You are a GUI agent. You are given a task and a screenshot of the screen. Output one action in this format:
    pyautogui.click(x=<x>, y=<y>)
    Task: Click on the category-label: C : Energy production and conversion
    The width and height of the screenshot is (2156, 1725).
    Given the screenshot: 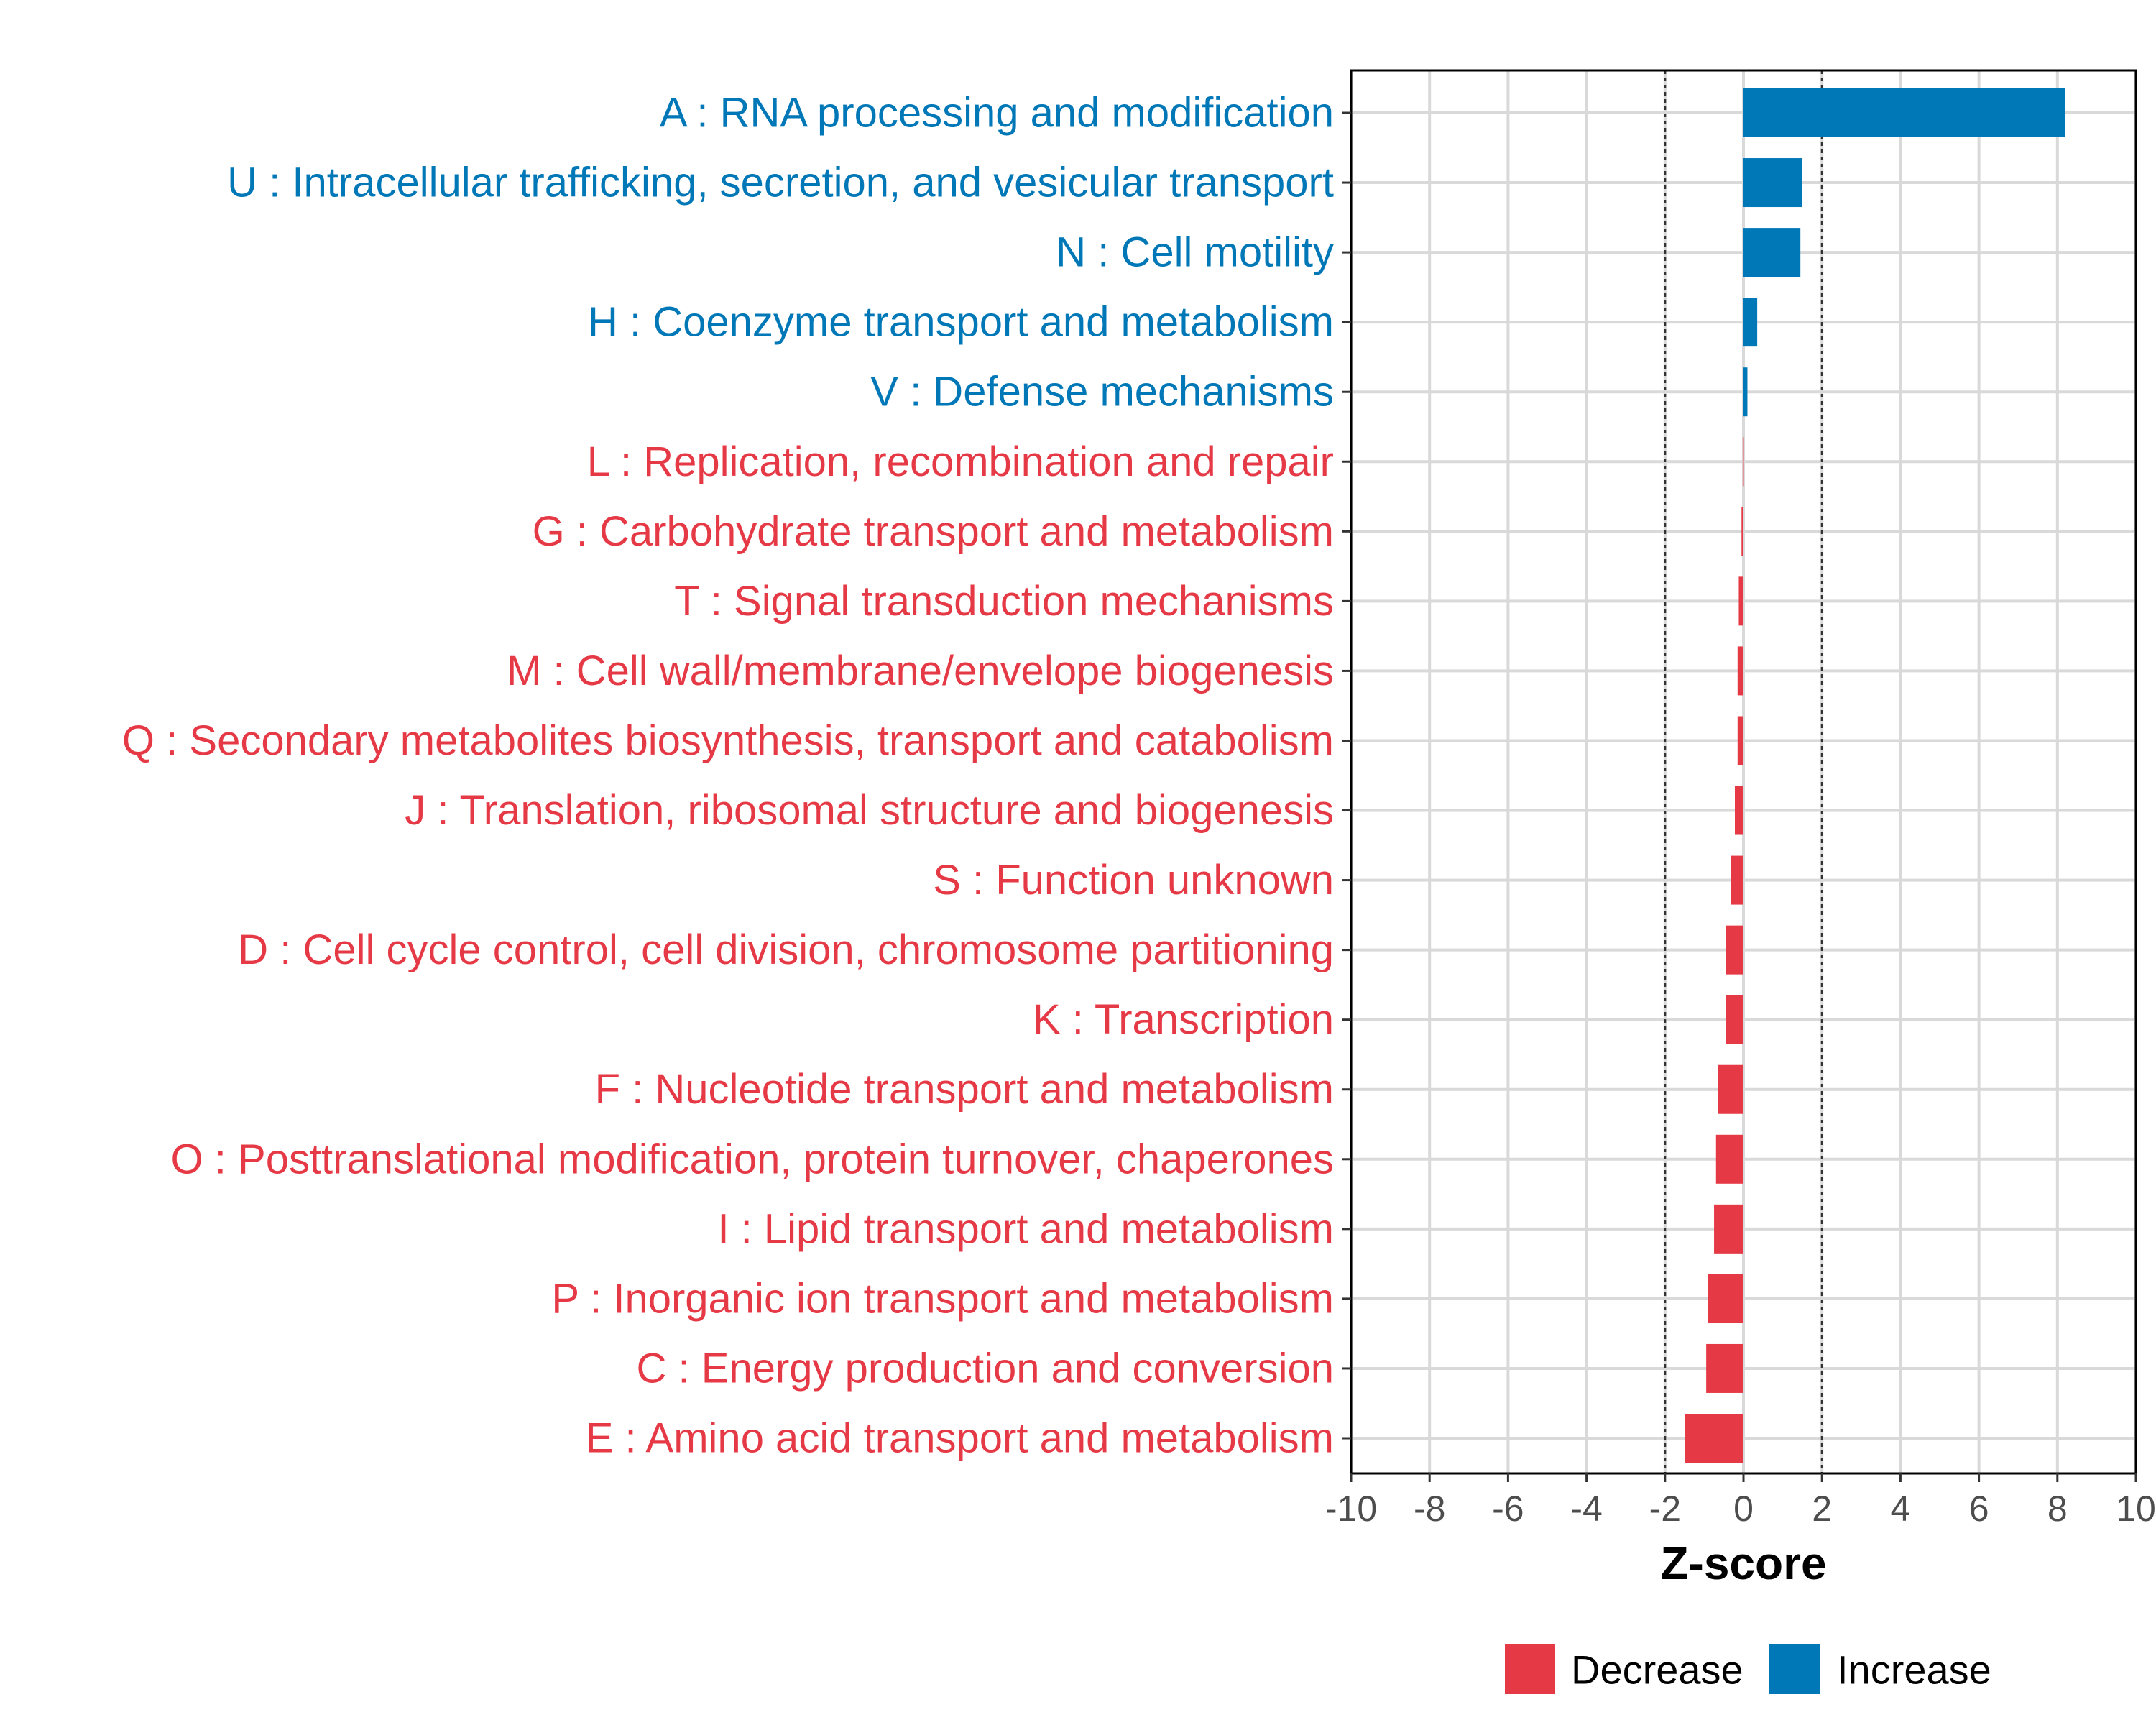 What is the action you would take?
    pyautogui.click(x=985, y=1368)
    